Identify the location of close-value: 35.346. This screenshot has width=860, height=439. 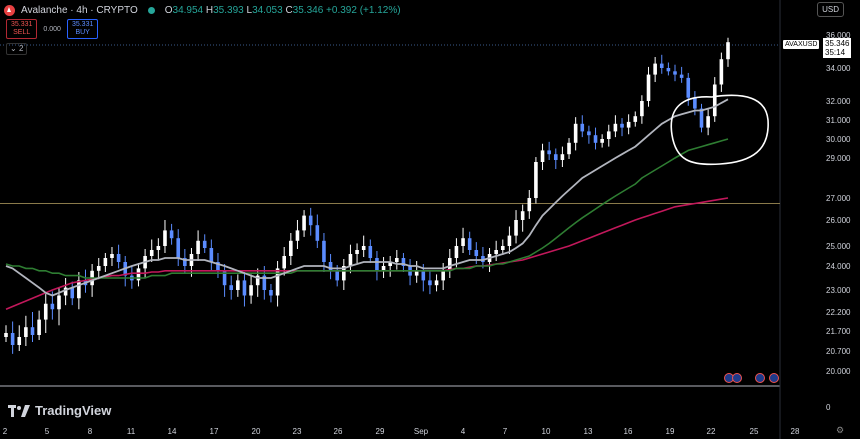
(308, 10).